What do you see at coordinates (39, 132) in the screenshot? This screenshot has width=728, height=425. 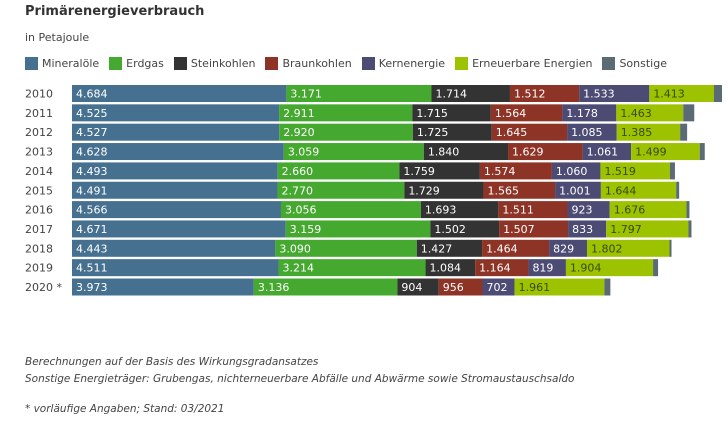 I see `category-label: 2012` at bounding box center [39, 132].